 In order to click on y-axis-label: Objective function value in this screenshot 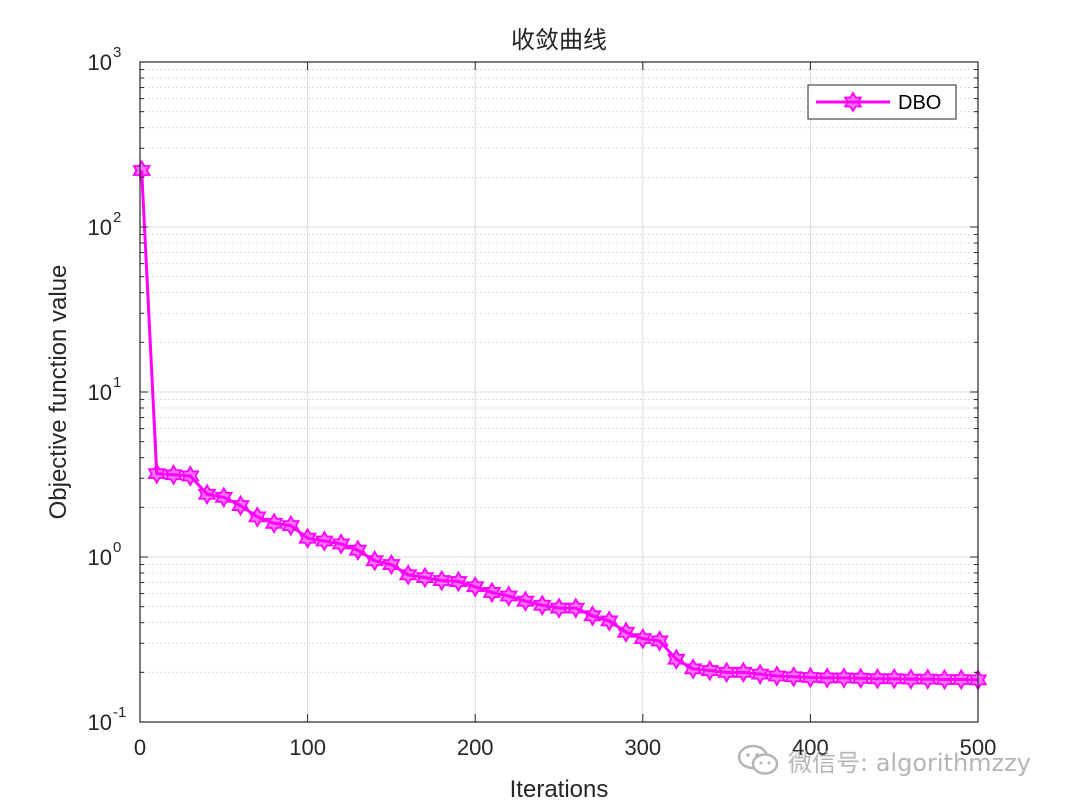, I will do `click(58, 392)`.